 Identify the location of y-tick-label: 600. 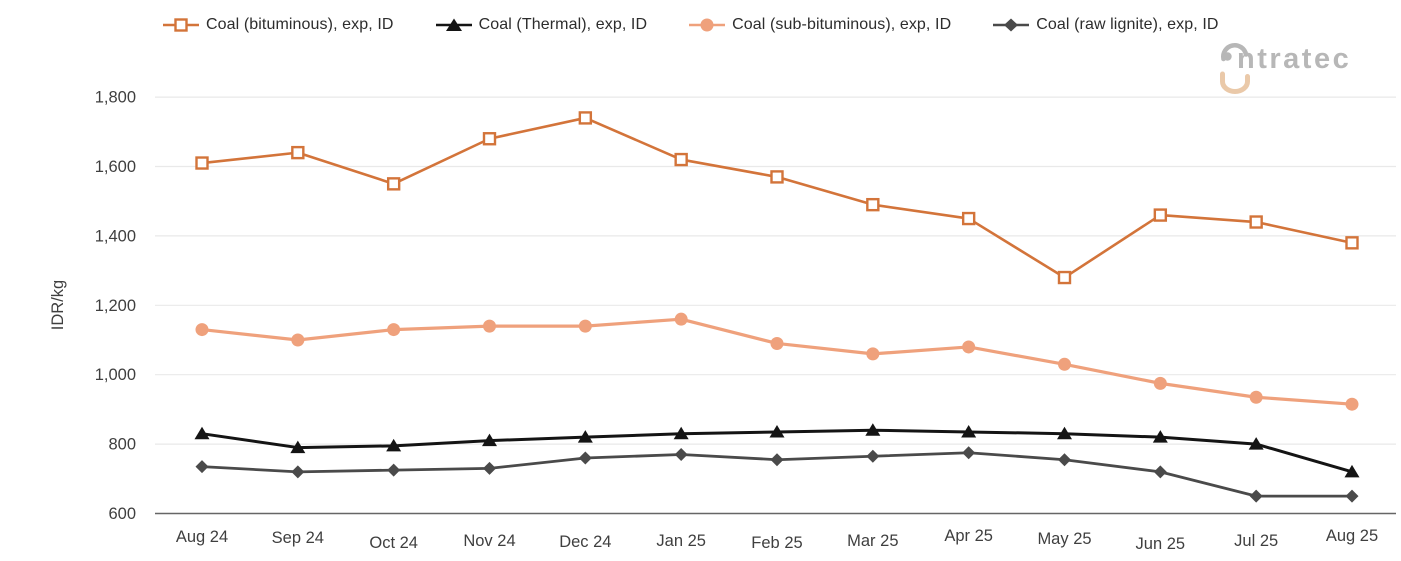
(122, 514).